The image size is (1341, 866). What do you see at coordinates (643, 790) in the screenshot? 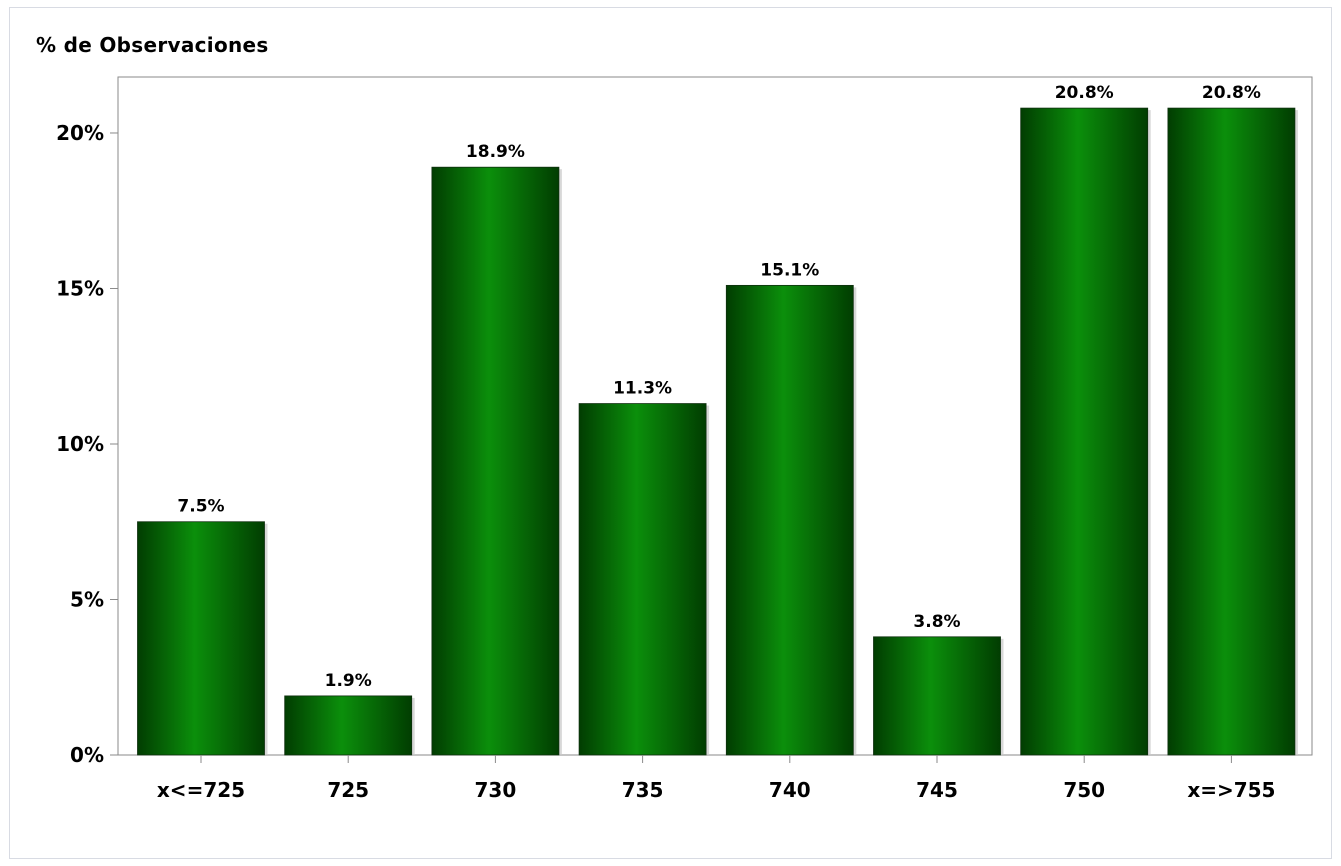
I see `x-tick-label: 735` at bounding box center [643, 790].